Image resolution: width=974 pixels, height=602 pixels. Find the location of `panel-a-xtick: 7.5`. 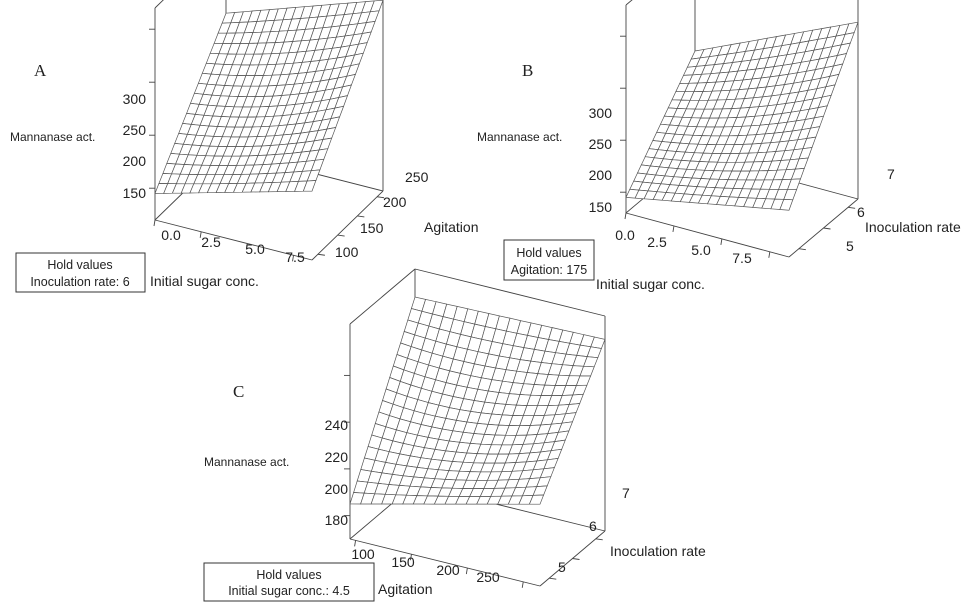

panel-a-xtick: 7.5 is located at coordinates (295, 257).